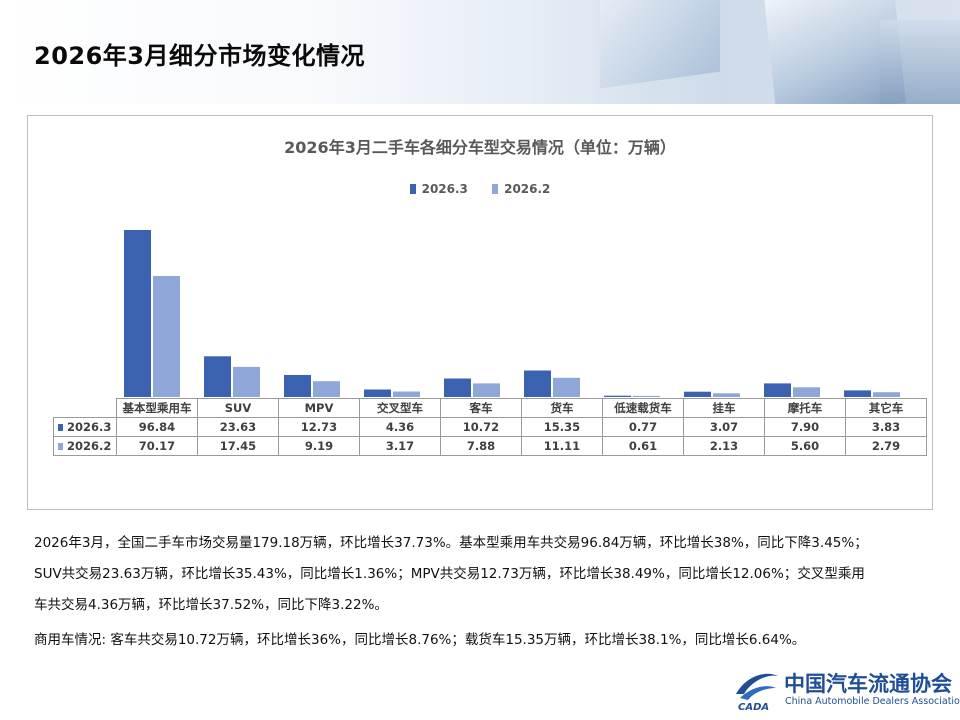 The height and width of the screenshot is (720, 960). What do you see at coordinates (805, 427) in the screenshot?
I see `data-cell: 7.90` at bounding box center [805, 427].